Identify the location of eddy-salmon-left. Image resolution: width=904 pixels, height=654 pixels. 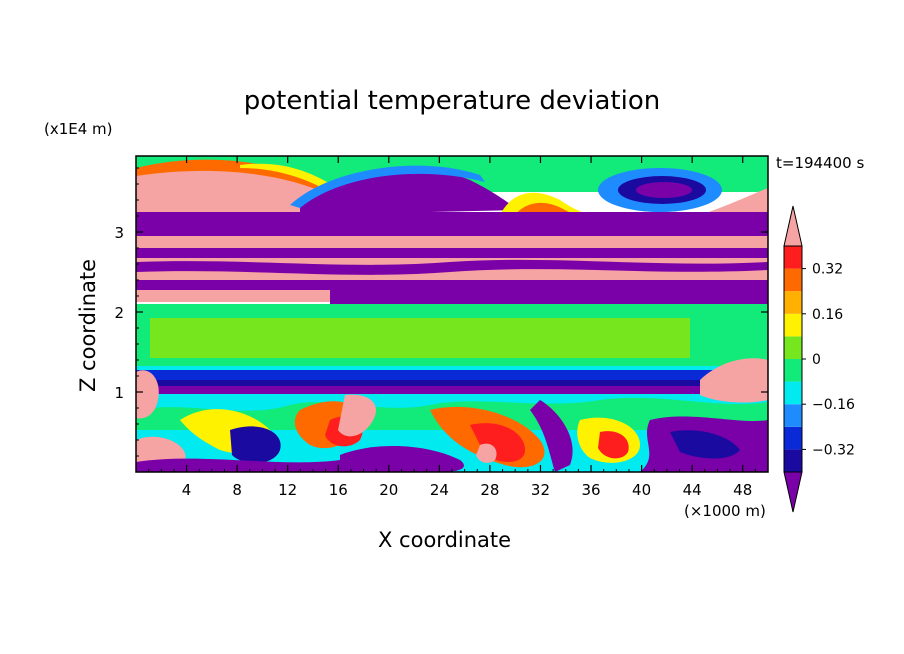
(147, 394).